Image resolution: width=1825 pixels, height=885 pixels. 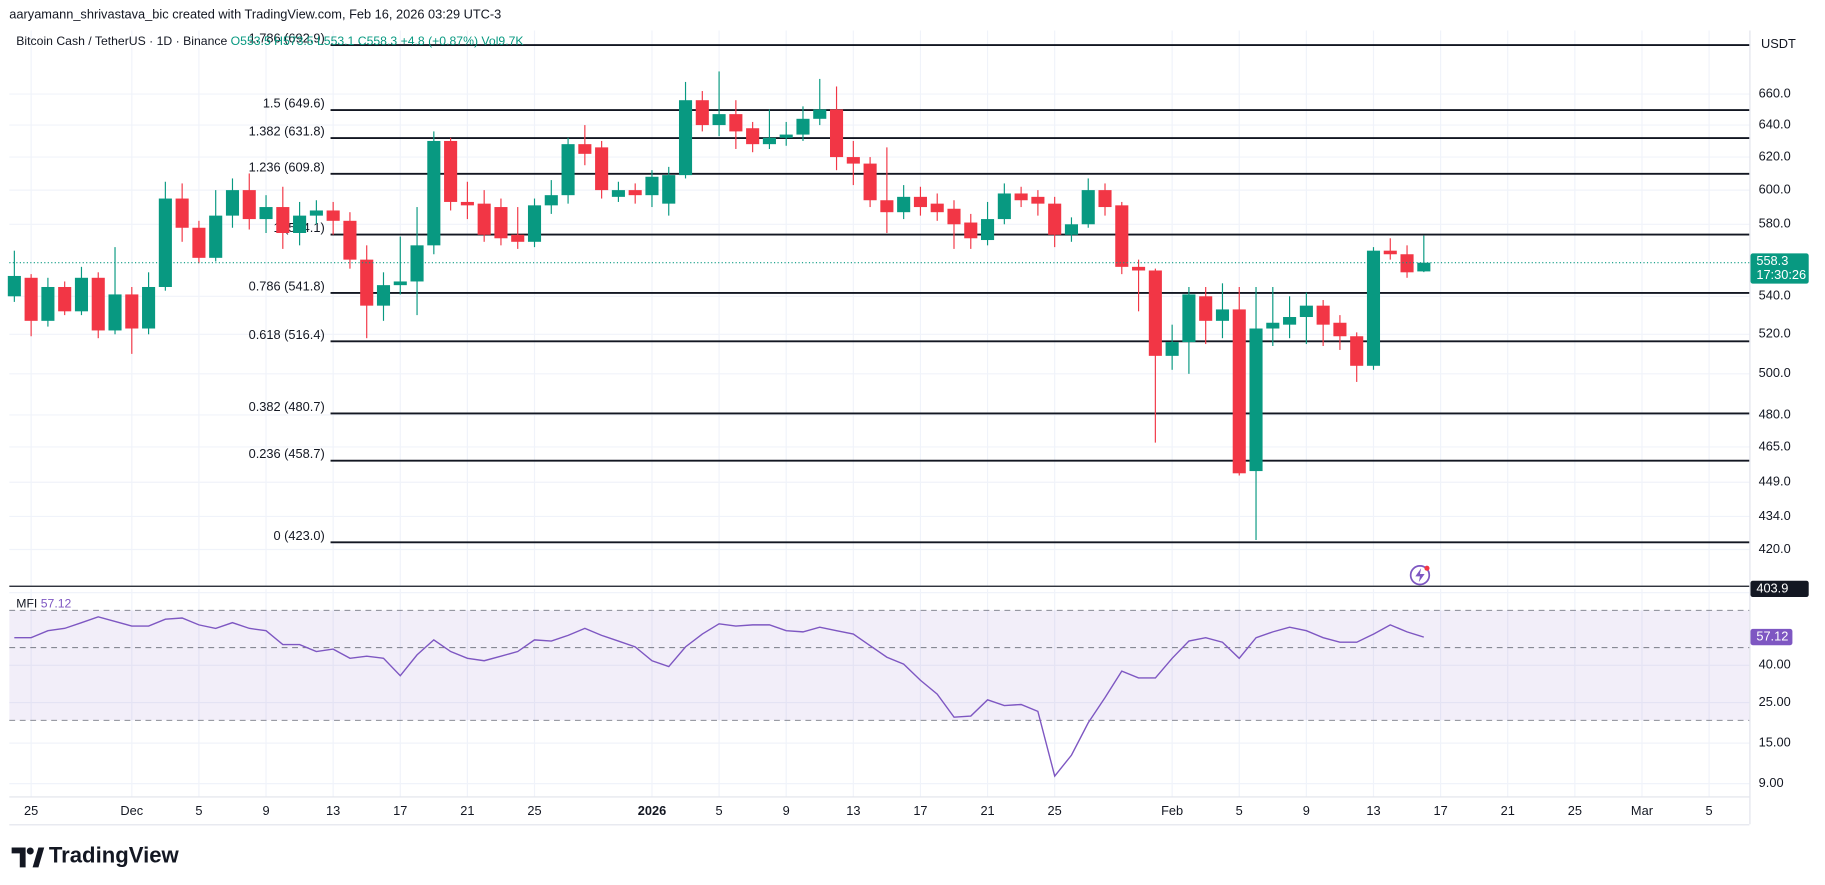 I want to click on indicator-name: MFI, so click(x=26, y=604).